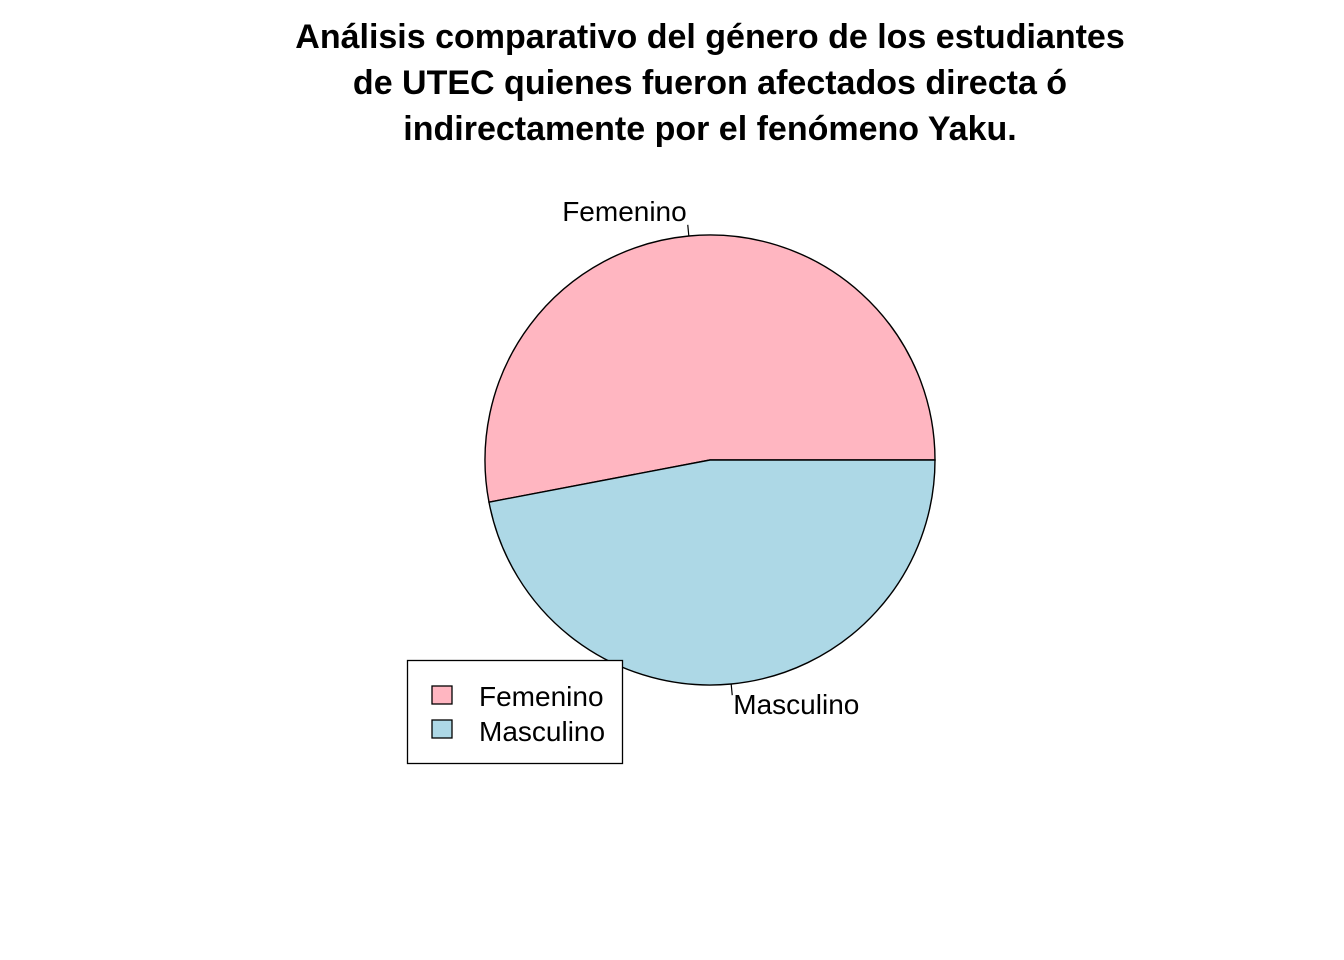 This screenshot has width=1344, height=960. I want to click on legend-swatch-femenino, so click(442, 695).